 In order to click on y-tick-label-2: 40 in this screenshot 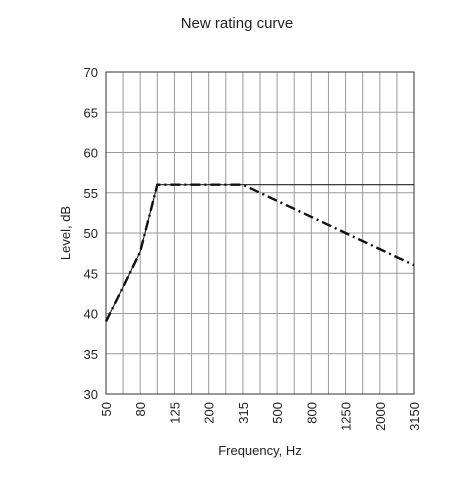, I will do `click(91, 314)`.